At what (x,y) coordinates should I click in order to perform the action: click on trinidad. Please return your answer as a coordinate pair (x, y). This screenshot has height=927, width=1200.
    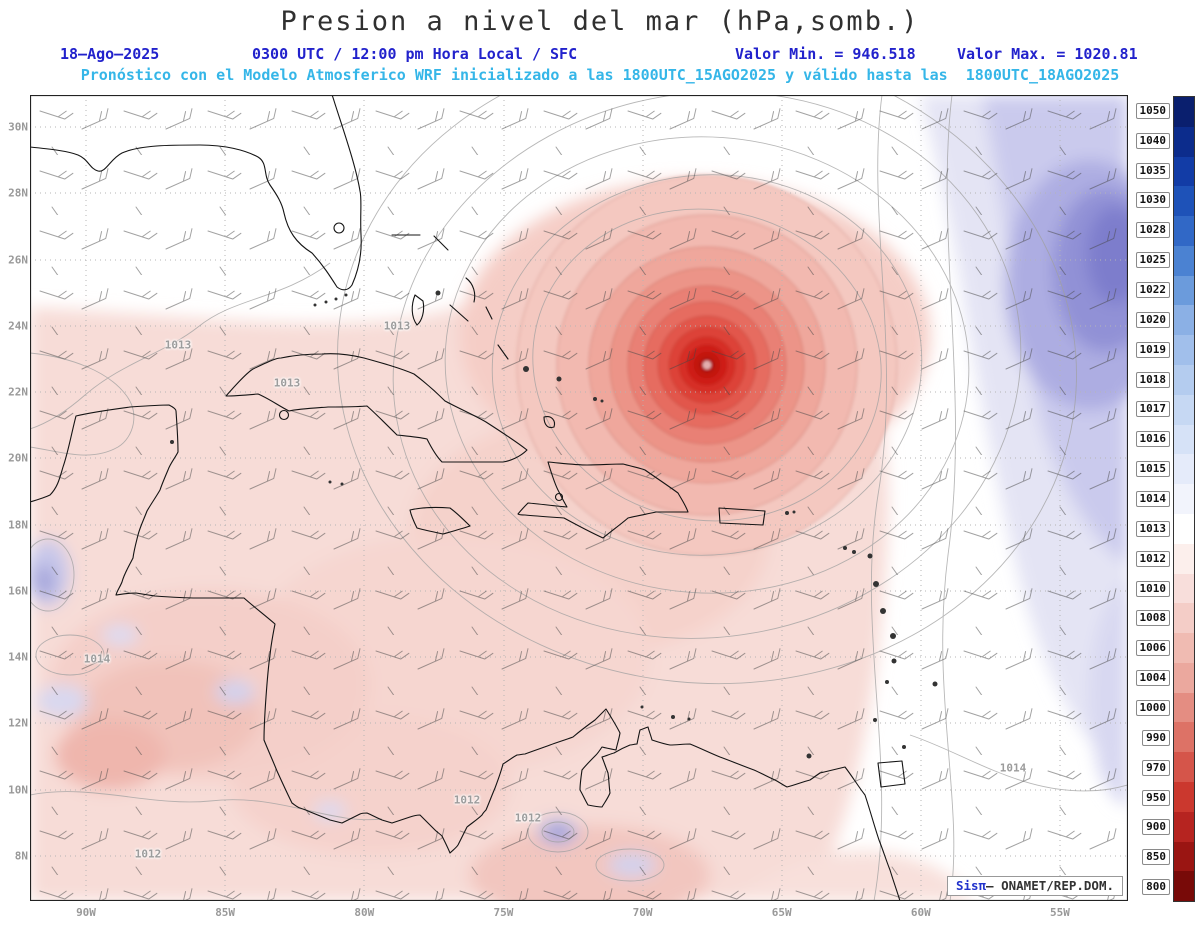
    Looking at the image, I should click on (891, 774).